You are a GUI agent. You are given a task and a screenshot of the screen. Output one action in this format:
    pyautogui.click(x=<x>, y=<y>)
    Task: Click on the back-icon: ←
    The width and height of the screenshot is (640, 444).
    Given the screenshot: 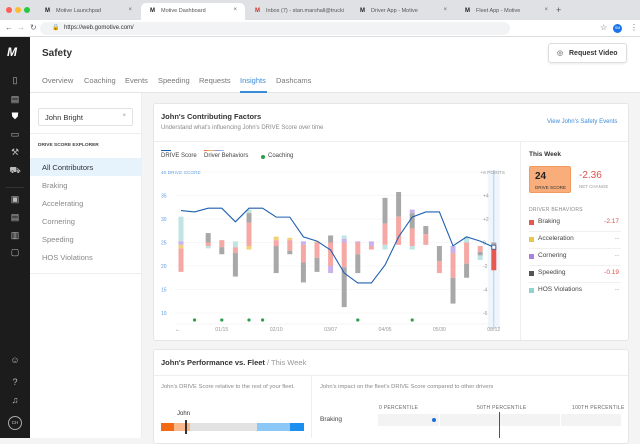 What is the action you would take?
    pyautogui.click(x=9, y=27)
    